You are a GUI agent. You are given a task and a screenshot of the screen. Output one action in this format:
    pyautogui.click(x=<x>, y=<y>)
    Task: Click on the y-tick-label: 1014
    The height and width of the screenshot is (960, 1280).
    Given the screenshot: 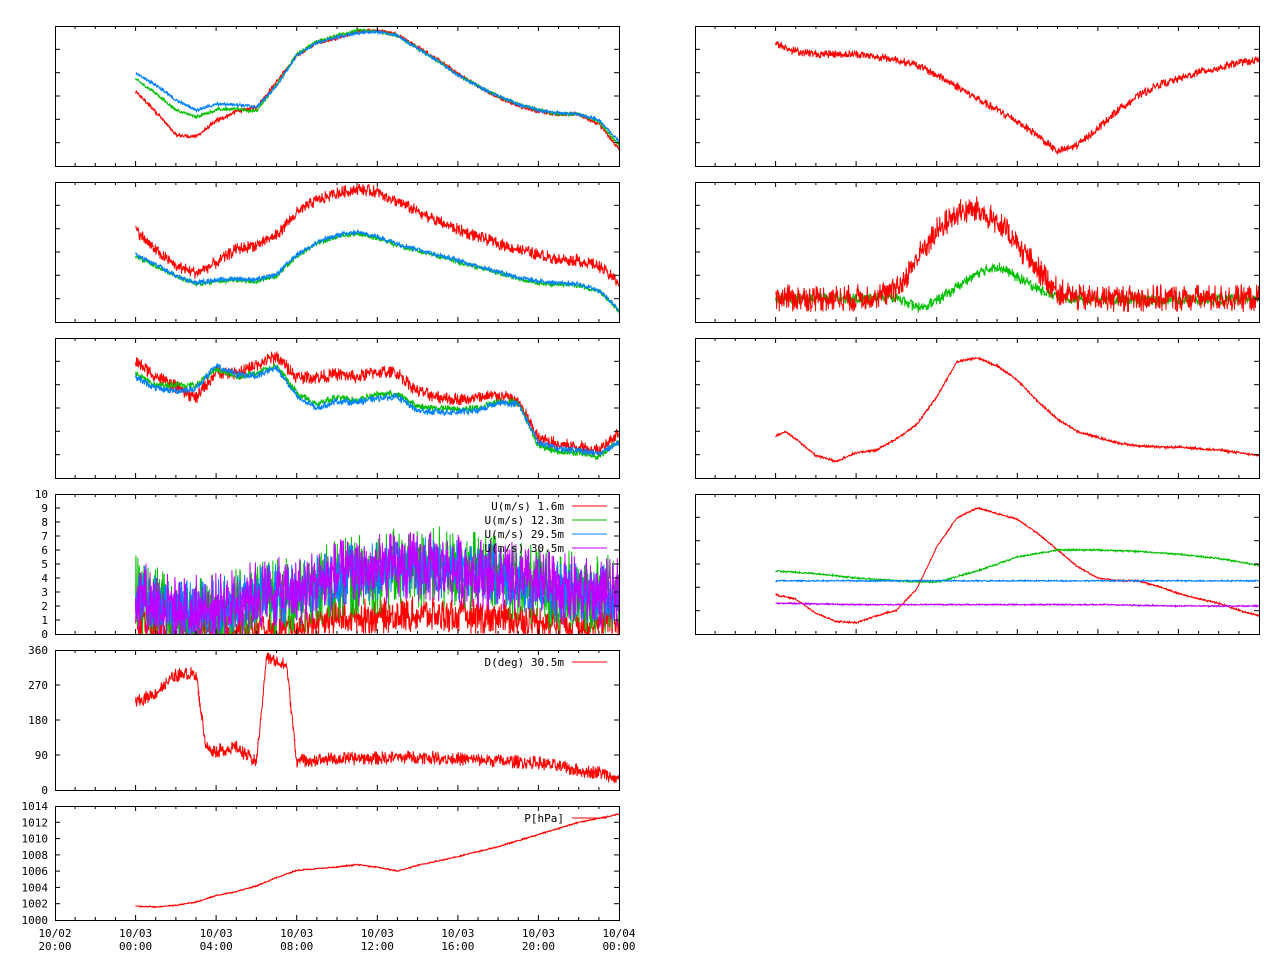 What is the action you would take?
    pyautogui.click(x=35, y=806)
    